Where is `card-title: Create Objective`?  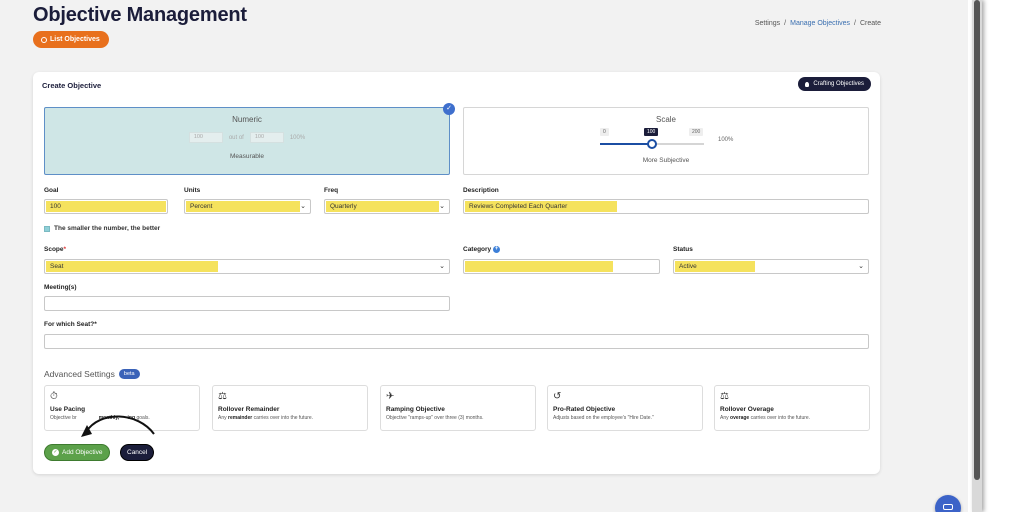 card-title: Create Objective is located at coordinates (72, 85).